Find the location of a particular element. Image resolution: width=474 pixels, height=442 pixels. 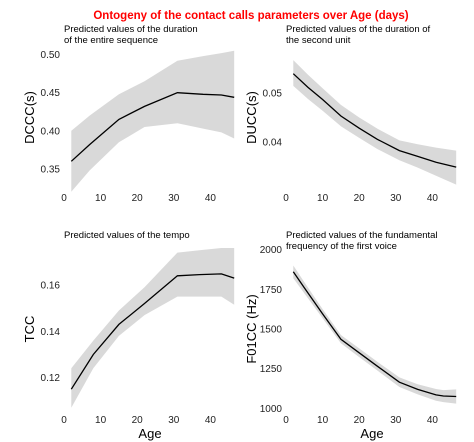

y-tick-label: 0.05 is located at coordinates (273, 94).